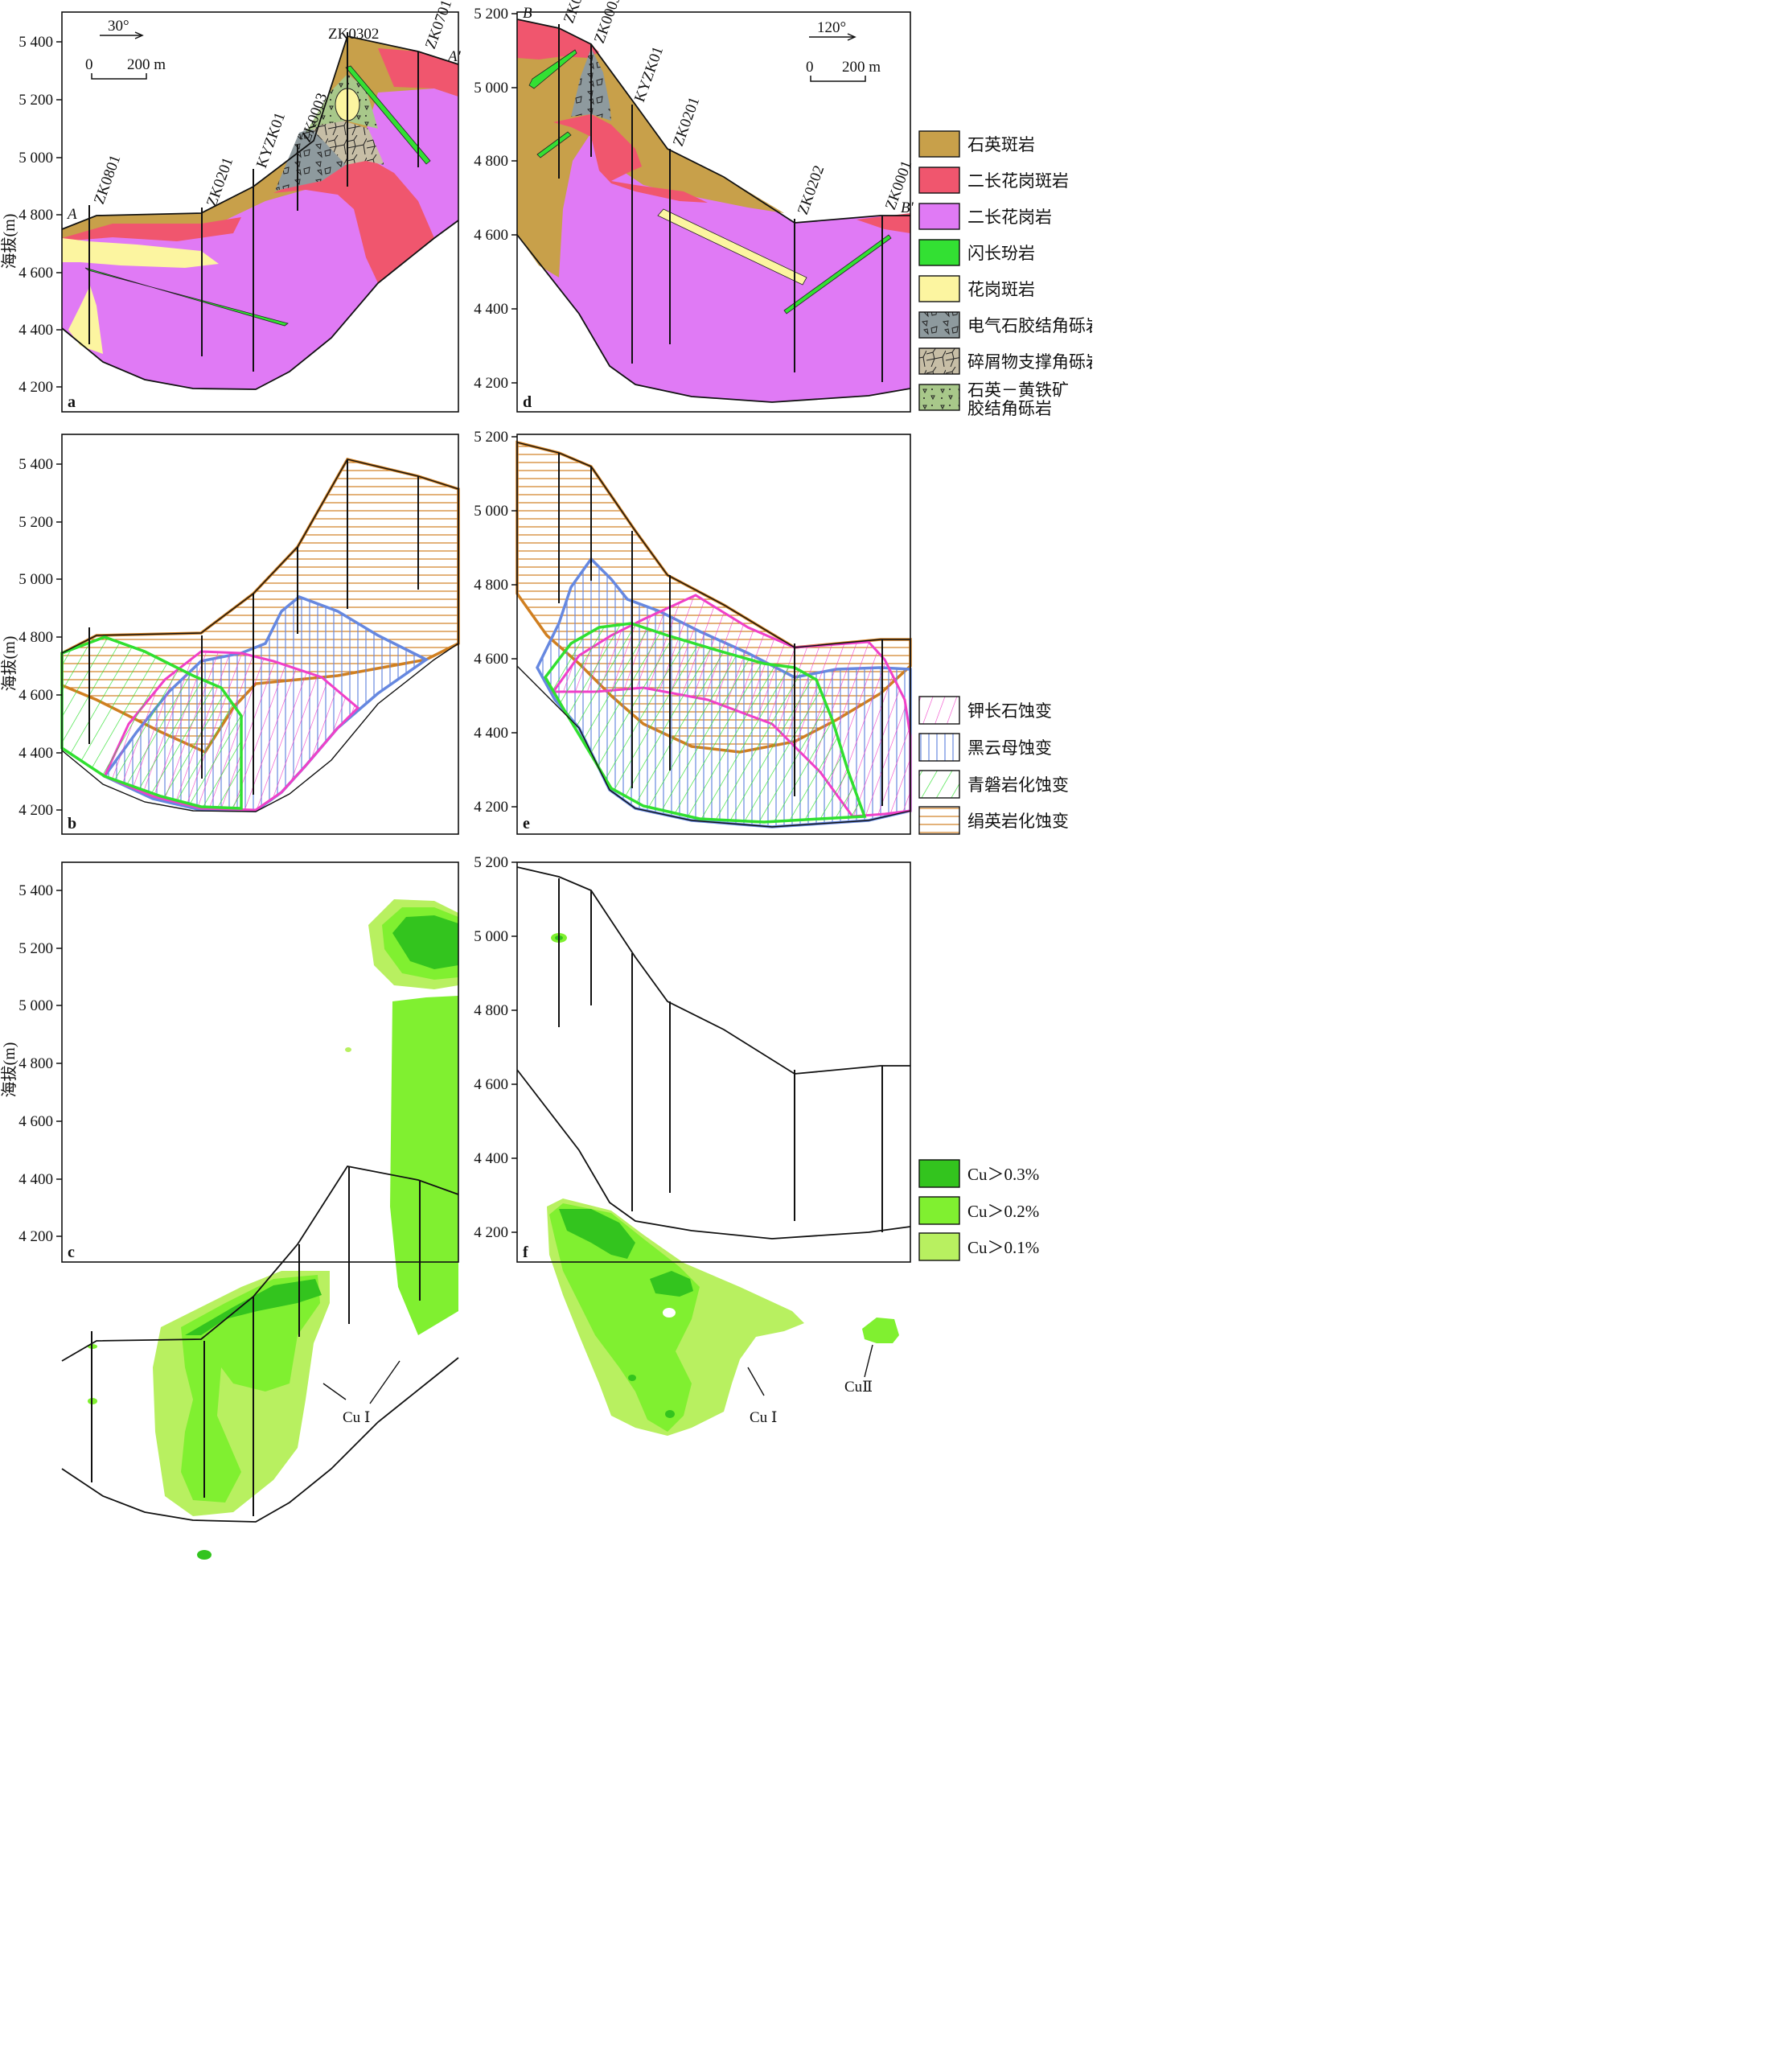  Describe the element at coordinates (118, 26) in the screenshot. I see `svg-text: 30°` at that location.